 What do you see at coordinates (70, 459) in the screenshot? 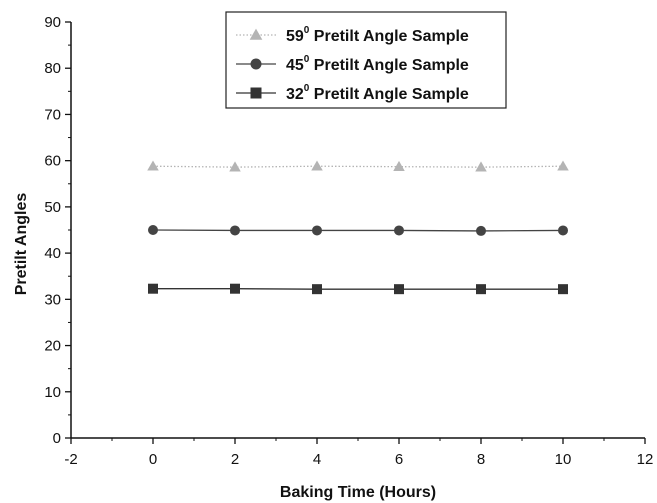
I see `x-tick-label: -2` at bounding box center [70, 459].